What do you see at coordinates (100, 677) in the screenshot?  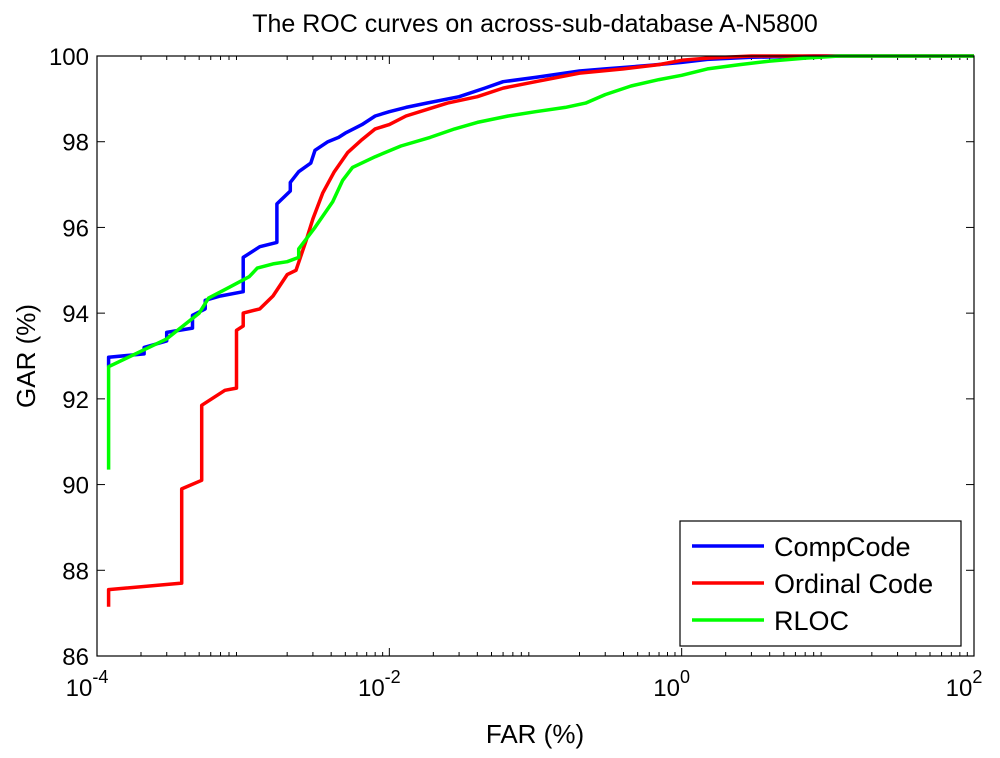 I see `x-tick-exponent: -4` at bounding box center [100, 677].